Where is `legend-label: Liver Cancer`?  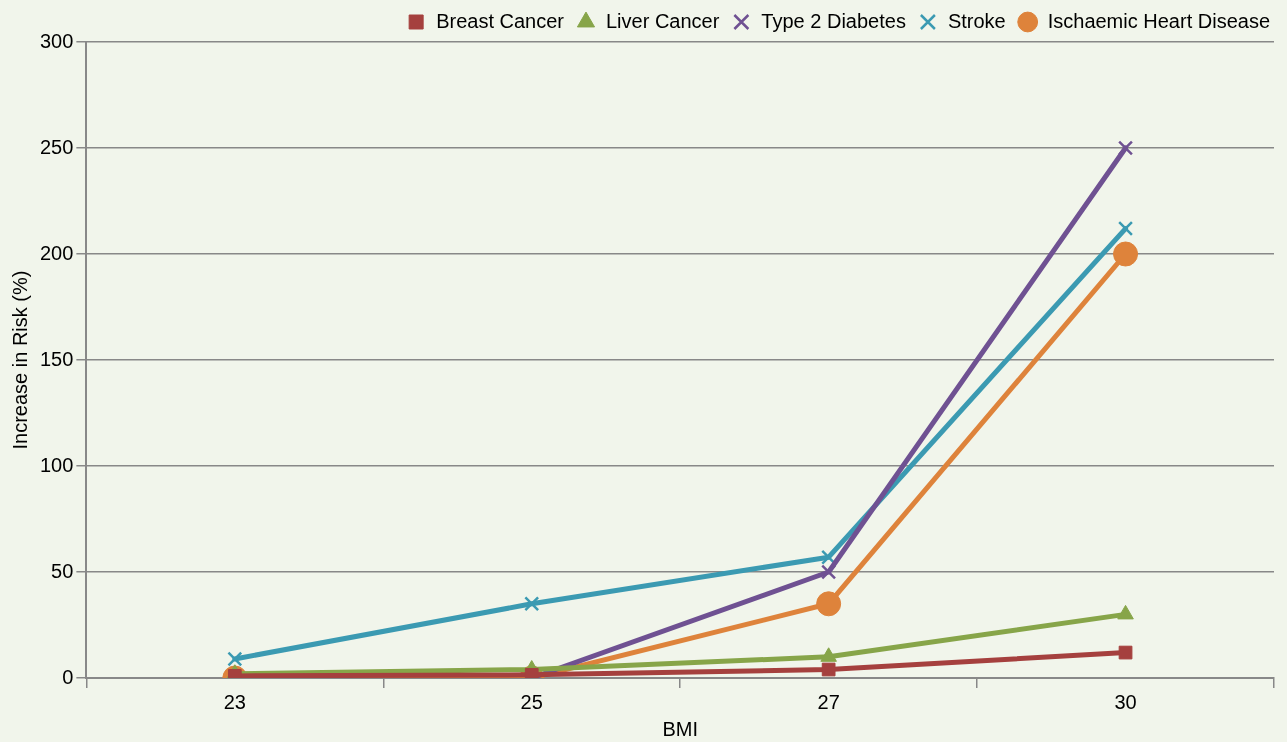
legend-label: Liver Cancer is located at coordinates (662, 20).